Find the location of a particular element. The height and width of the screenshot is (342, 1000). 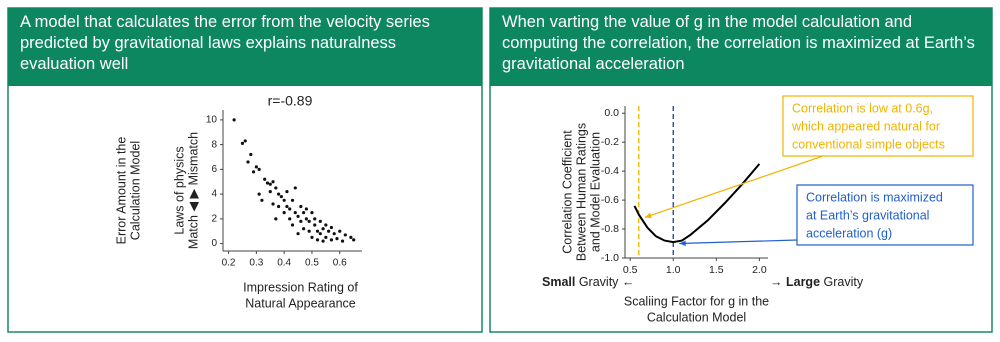

y-tick-label: -0.2 is located at coordinates (610, 142).